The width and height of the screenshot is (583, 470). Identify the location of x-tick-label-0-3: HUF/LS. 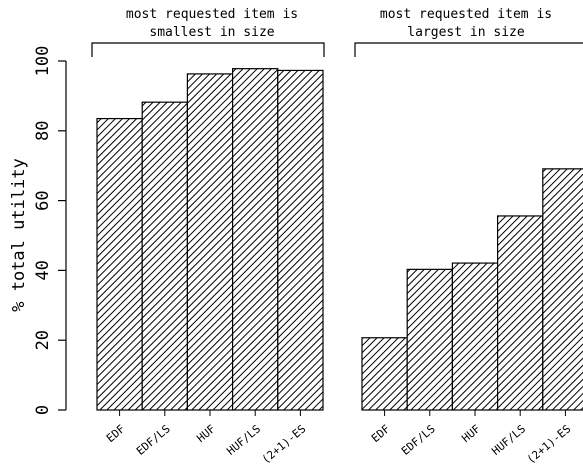
(243, 440).